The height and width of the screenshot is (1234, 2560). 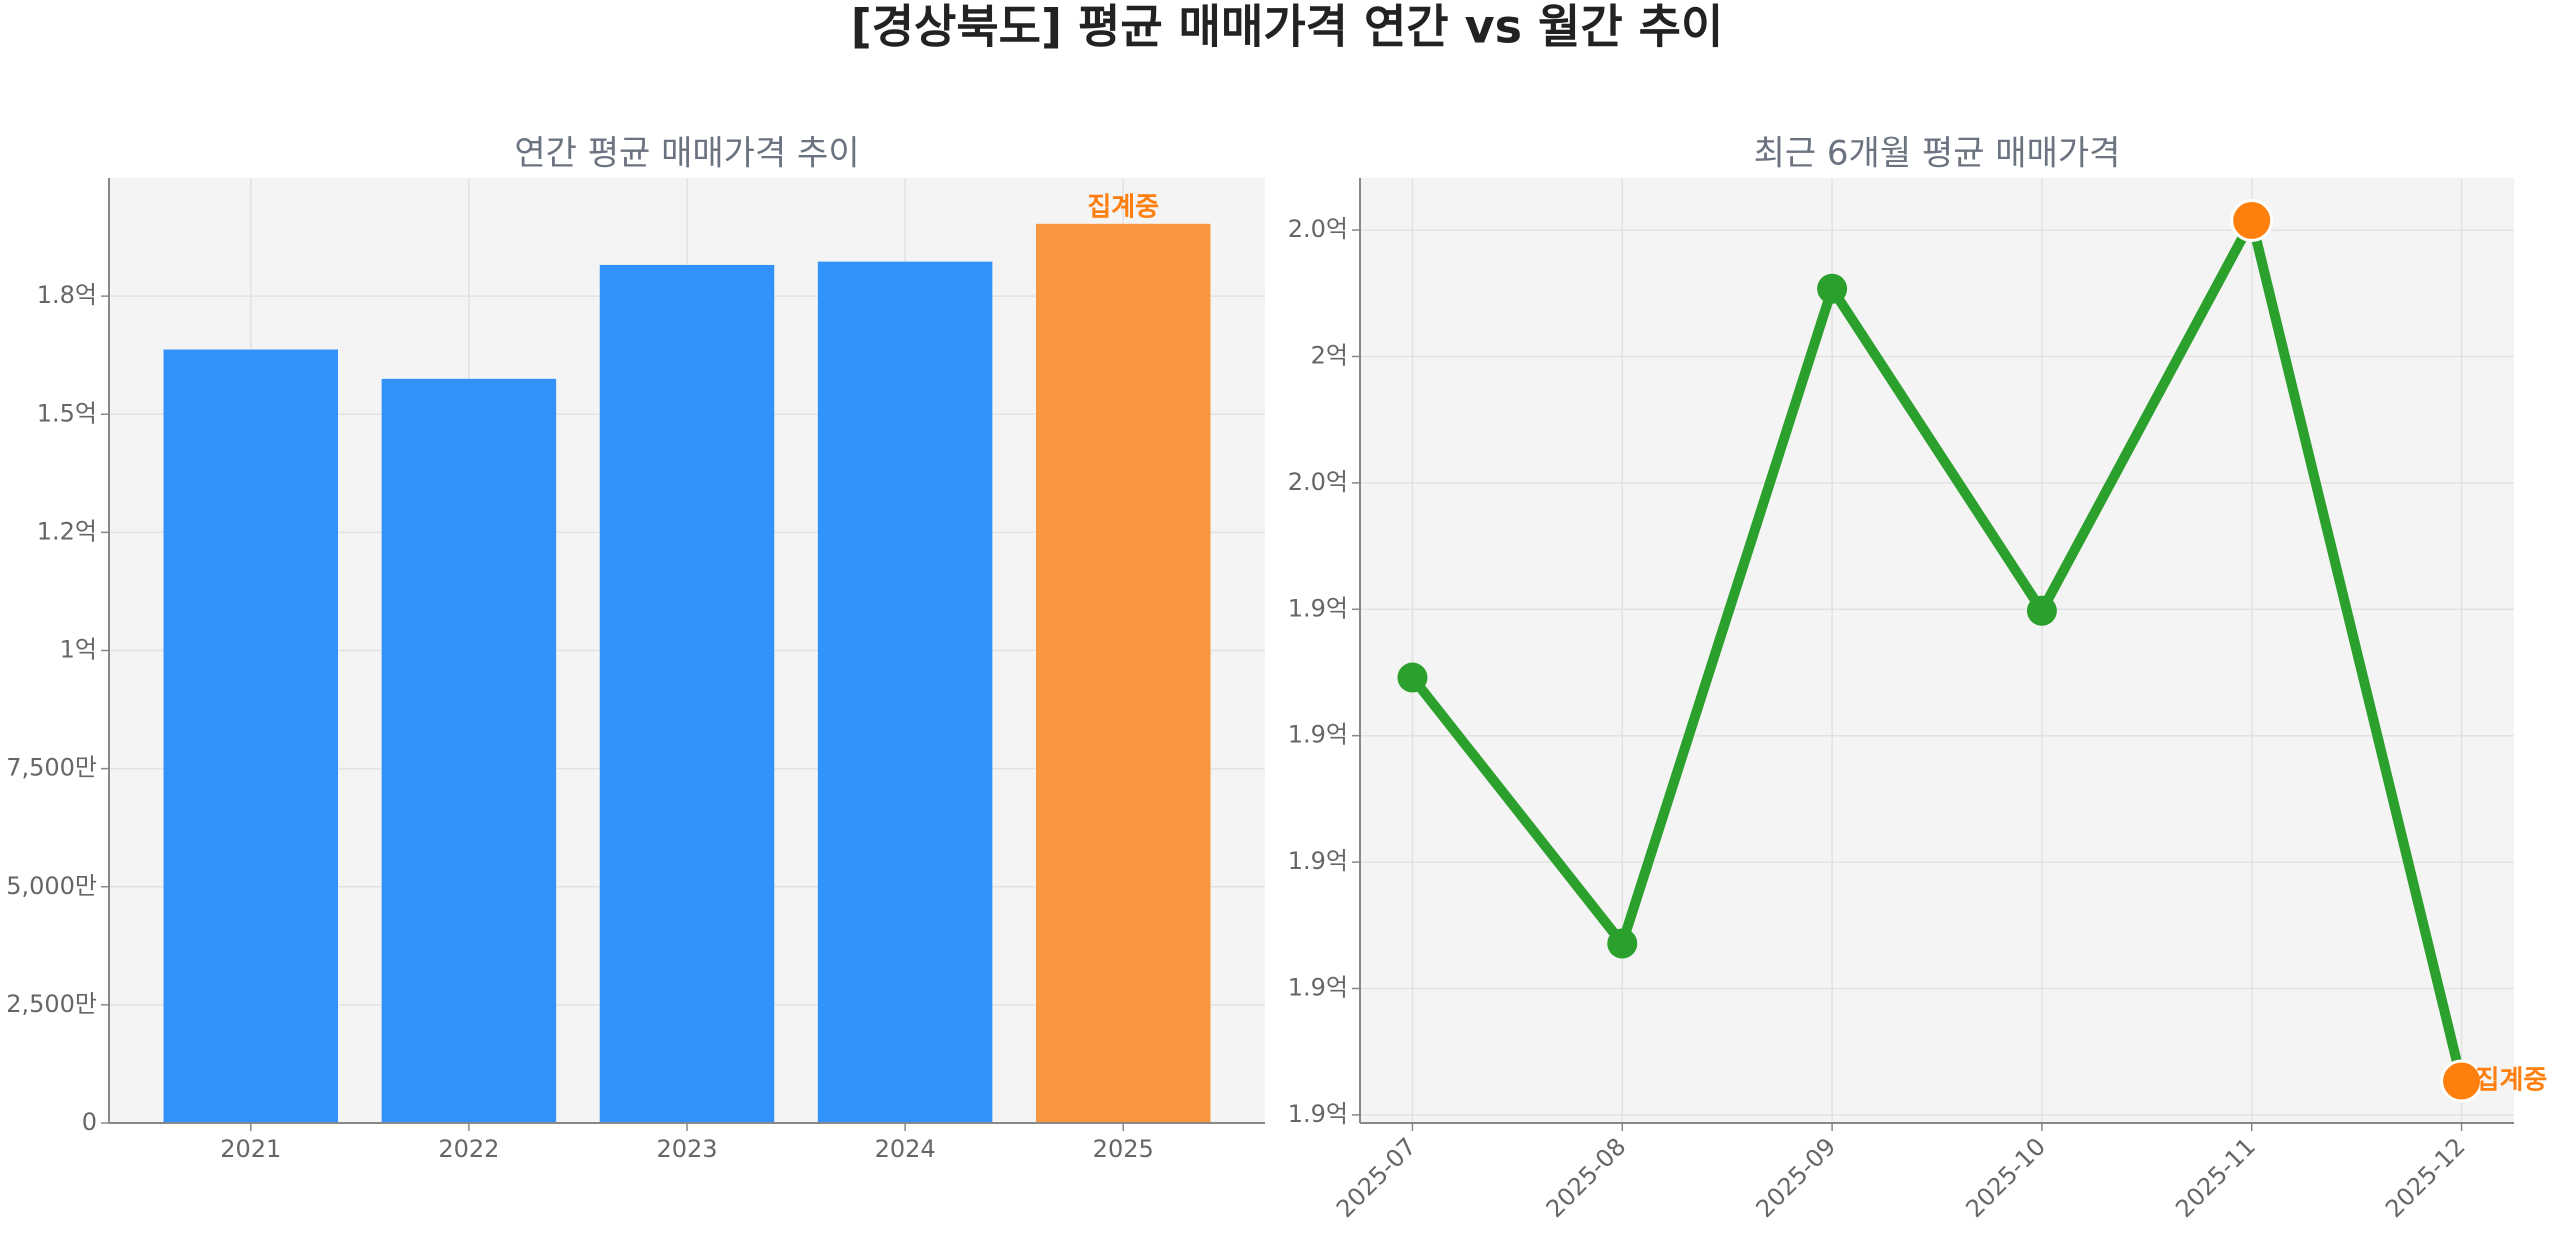 What do you see at coordinates (51, 1004) in the screenshot?
I see `y-tick-label: 2,500만` at bounding box center [51, 1004].